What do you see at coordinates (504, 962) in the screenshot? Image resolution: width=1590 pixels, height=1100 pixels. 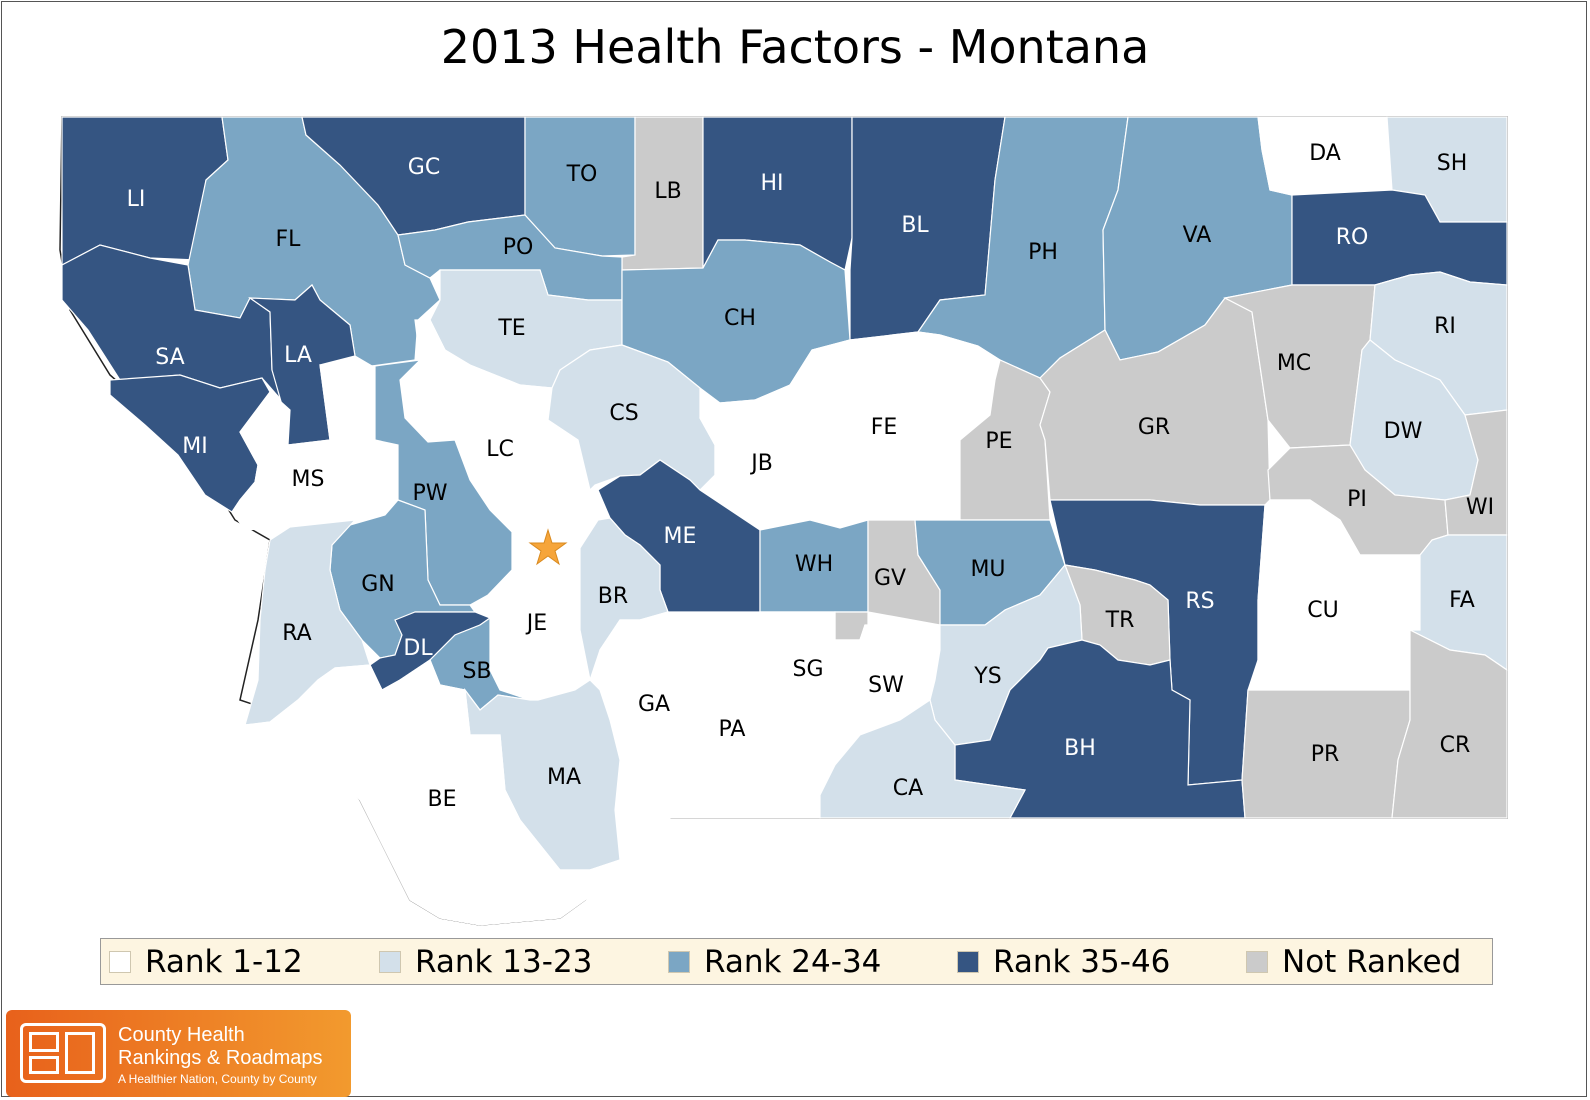 I see `legend-label: Rank 13-23` at bounding box center [504, 962].